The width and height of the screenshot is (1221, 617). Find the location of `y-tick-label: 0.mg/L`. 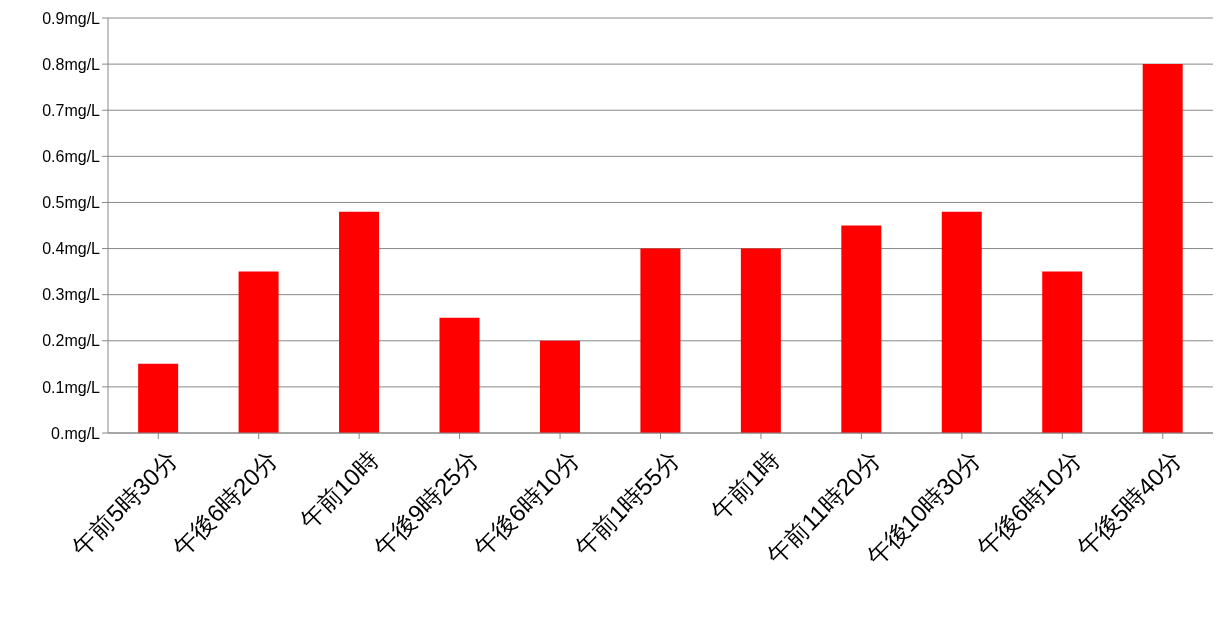

y-tick-label: 0.mg/L is located at coordinates (76, 433).